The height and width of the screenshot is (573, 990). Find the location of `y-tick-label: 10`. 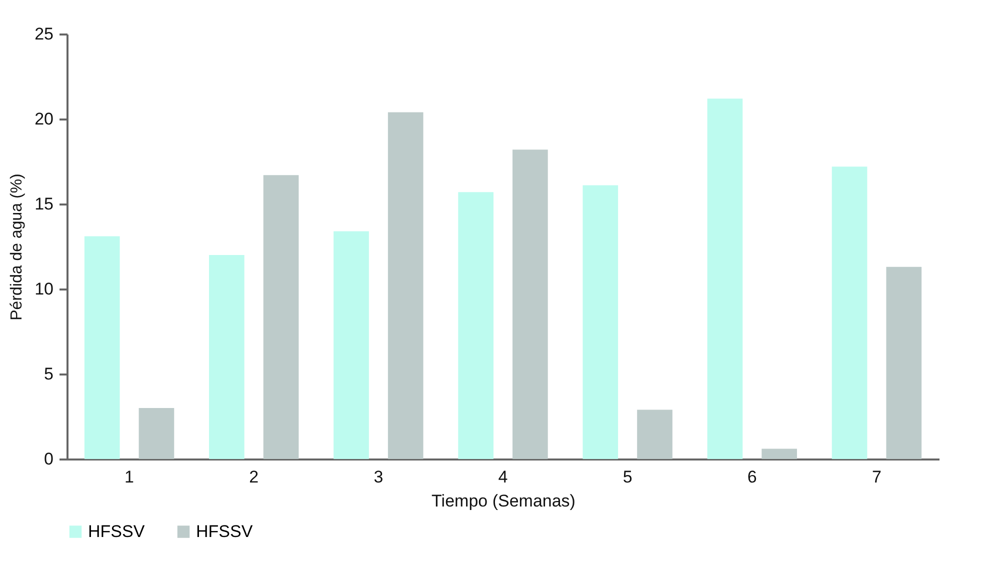

y-tick-label: 10 is located at coordinates (44, 289).